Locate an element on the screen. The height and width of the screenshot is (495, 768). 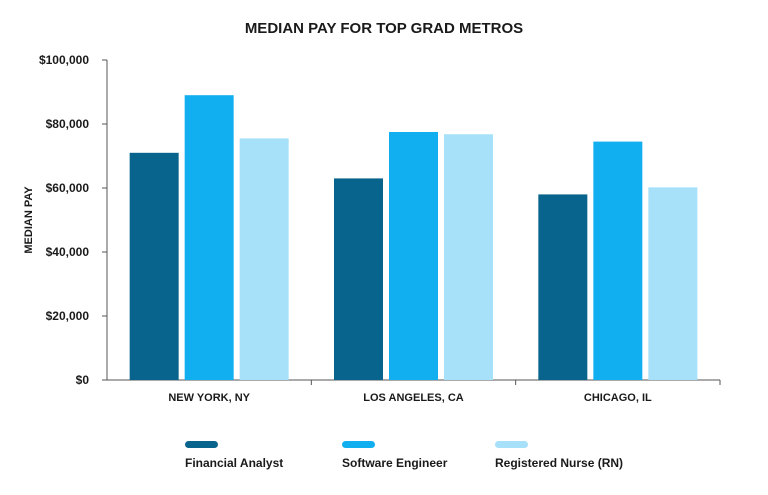
x-tick-label: CHICAGO, IL is located at coordinates (618, 398).